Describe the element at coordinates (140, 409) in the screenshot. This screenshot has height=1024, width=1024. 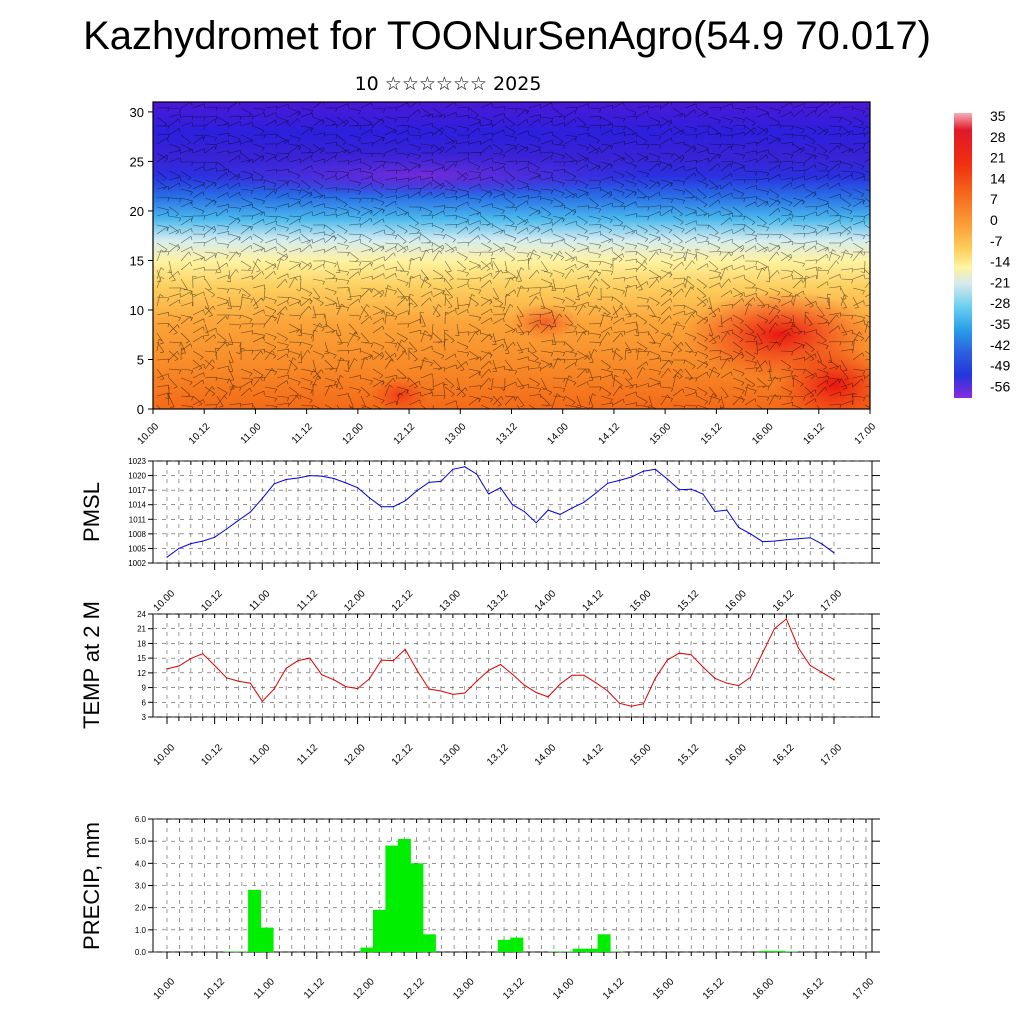
I see `heatmap-y-tick-label: 0` at that location.